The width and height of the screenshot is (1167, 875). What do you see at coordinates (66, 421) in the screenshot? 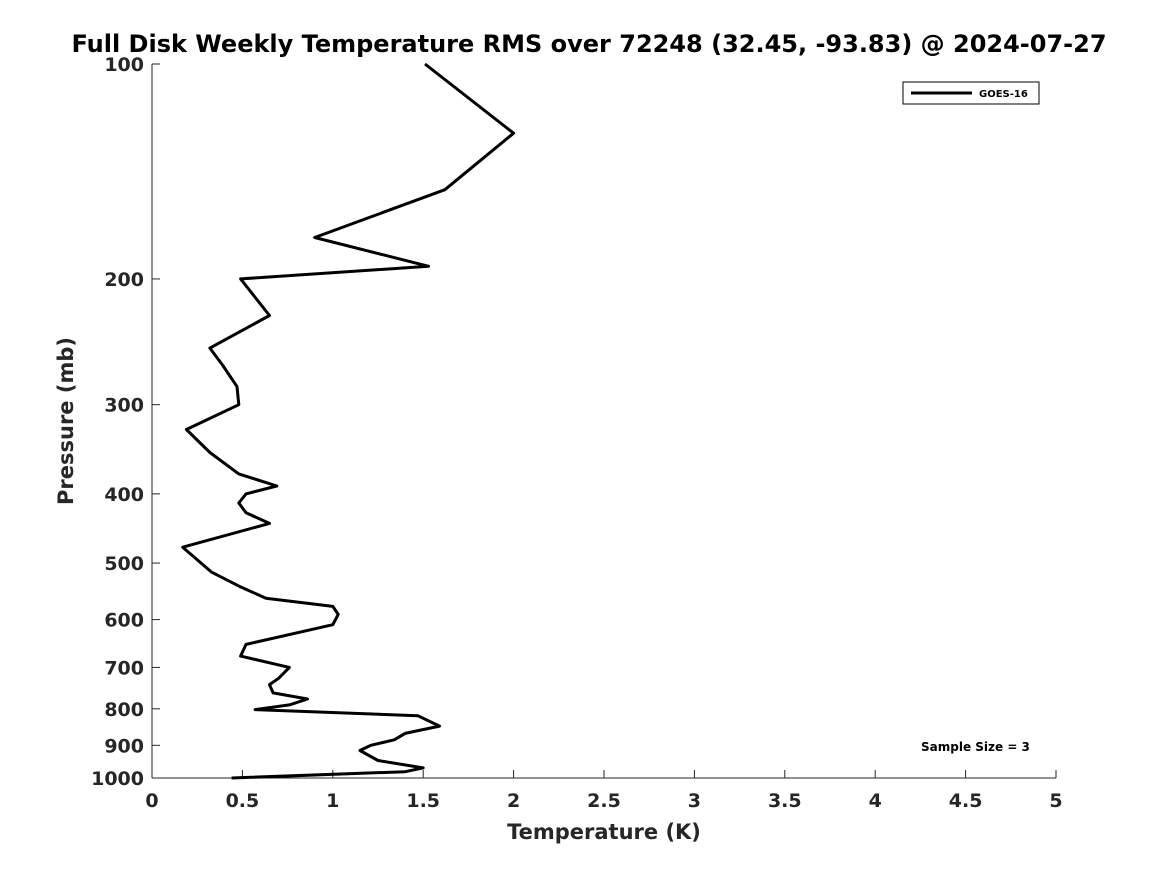
I see `y-axis-label: Pressure (mb)` at bounding box center [66, 421].